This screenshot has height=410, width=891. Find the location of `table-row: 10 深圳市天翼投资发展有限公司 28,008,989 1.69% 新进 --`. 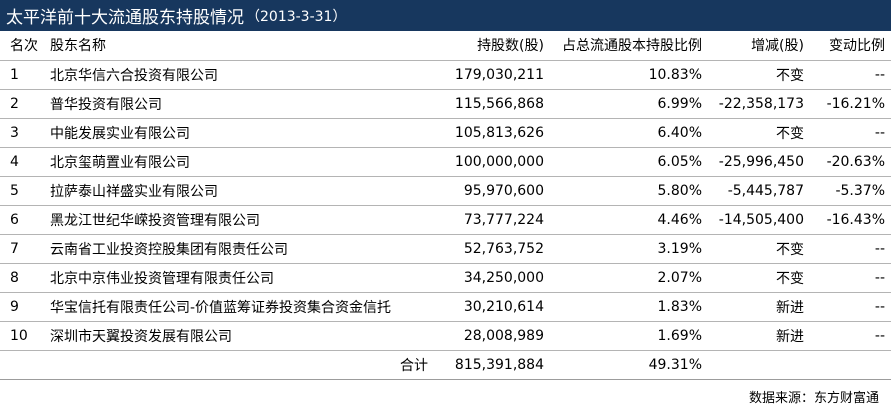

table-row: 10 深圳市天翼投资发展有限公司 28,008,989 1.69% 新进 -- is located at coordinates (445, 336).